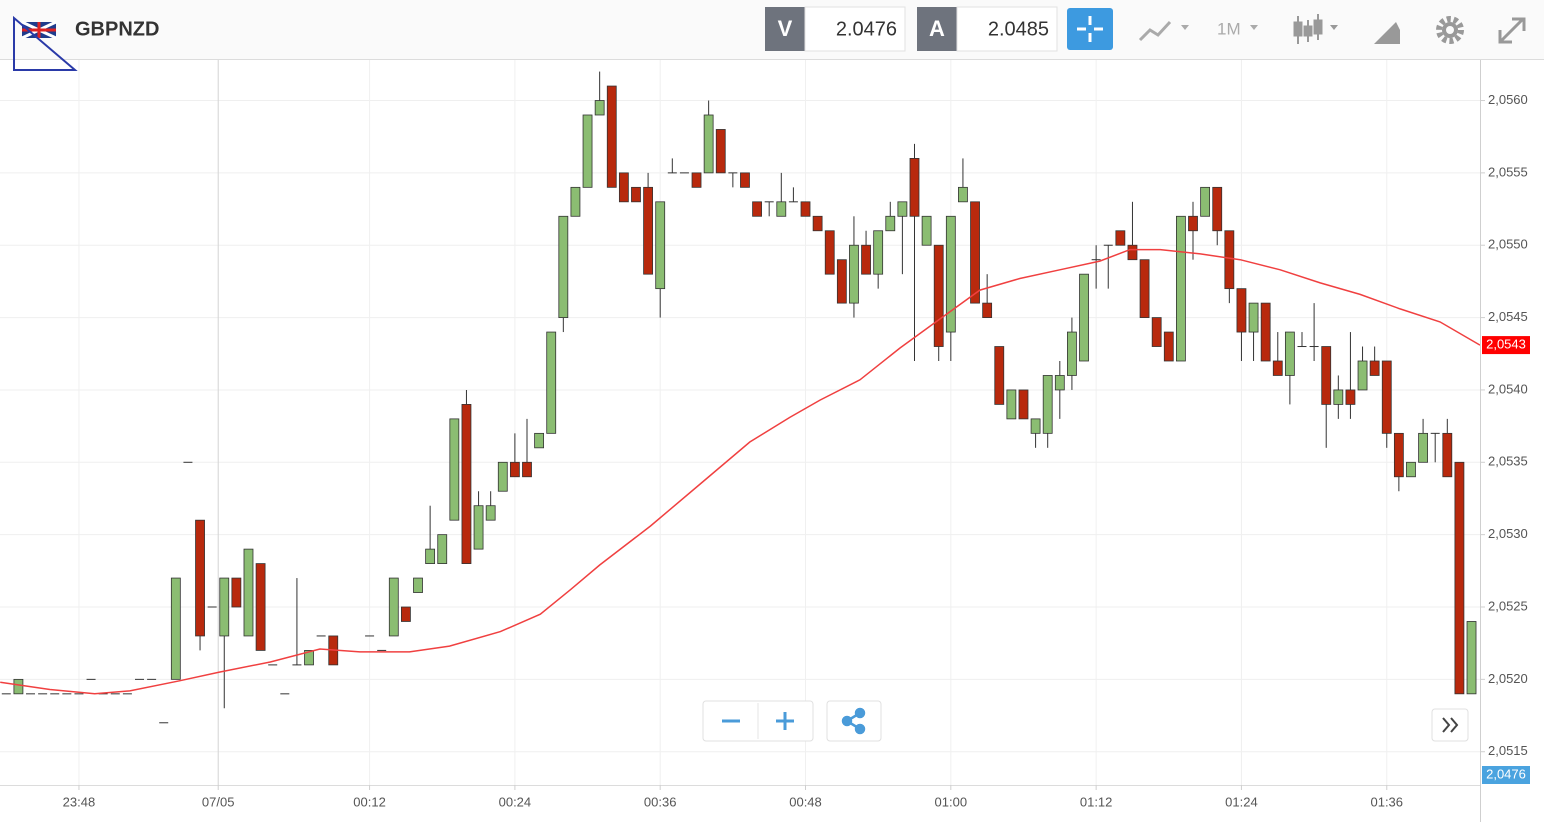 Image resolution: width=1544 pixels, height=822 pixels. Describe the element at coordinates (1386, 801) in the screenshot. I see `x-tick-label: 01:36` at that location.